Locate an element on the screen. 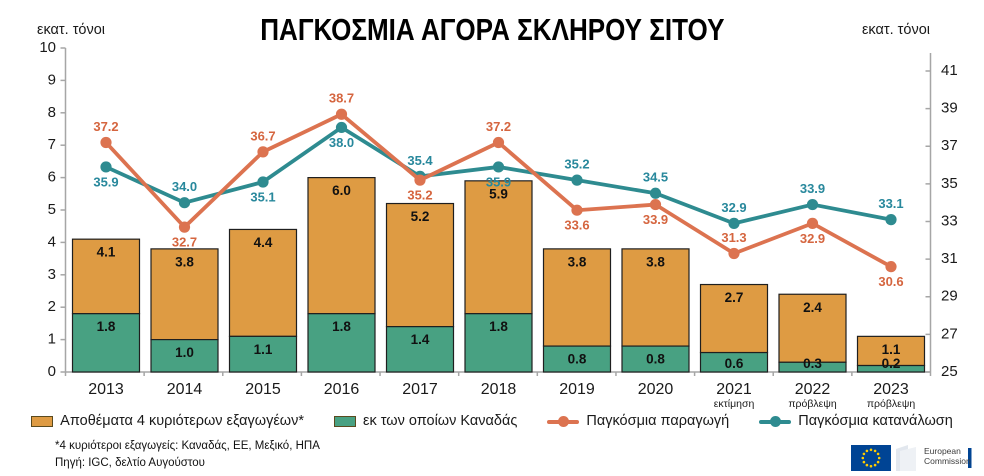 The width and height of the screenshot is (984, 476). page-title: ΠΑΓΚΟΣΜΙΑ ΑΓΟΡΑ ΣΚΛΗΡΟΥ ΣΙΤΟΥ is located at coordinates (492, 30).